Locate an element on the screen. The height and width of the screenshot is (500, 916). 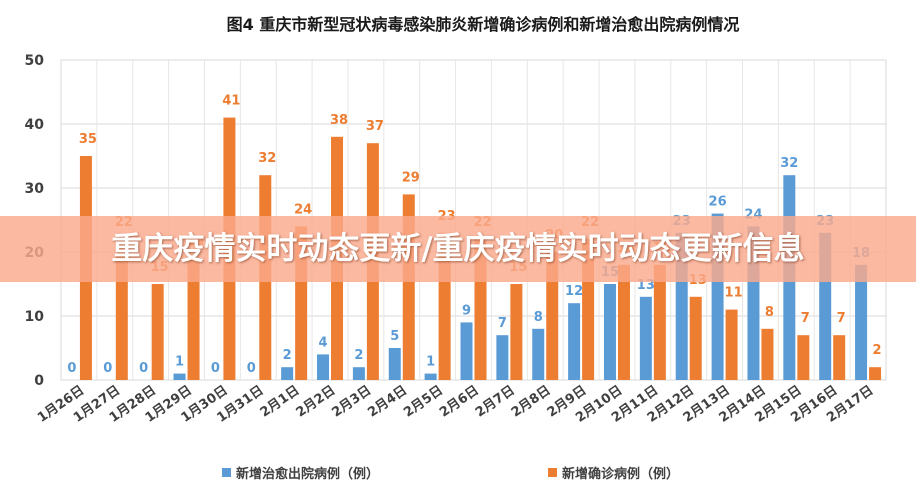
y-tick-label: 40 is located at coordinates (35, 125).